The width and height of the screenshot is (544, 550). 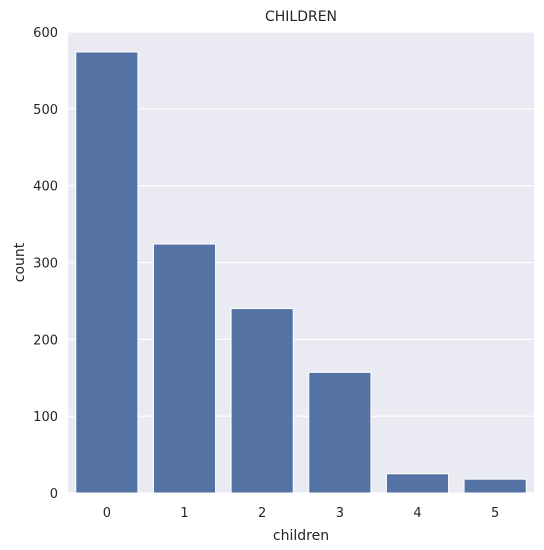 What do you see at coordinates (45, 187) in the screenshot?
I see `y-tick-label: 400` at bounding box center [45, 187].